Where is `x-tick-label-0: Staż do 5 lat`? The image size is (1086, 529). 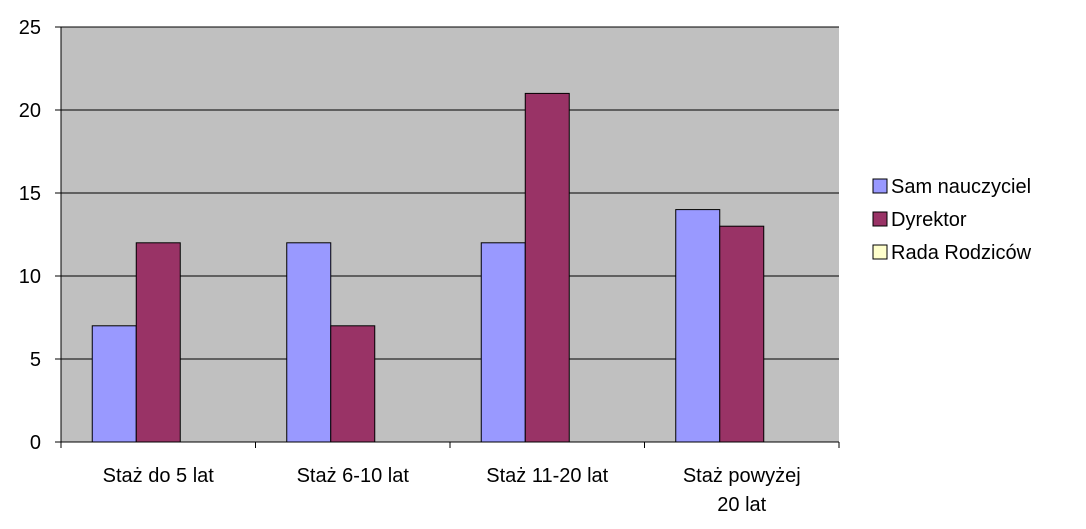
x-tick-label-0: Staż do 5 lat is located at coordinates (159, 476).